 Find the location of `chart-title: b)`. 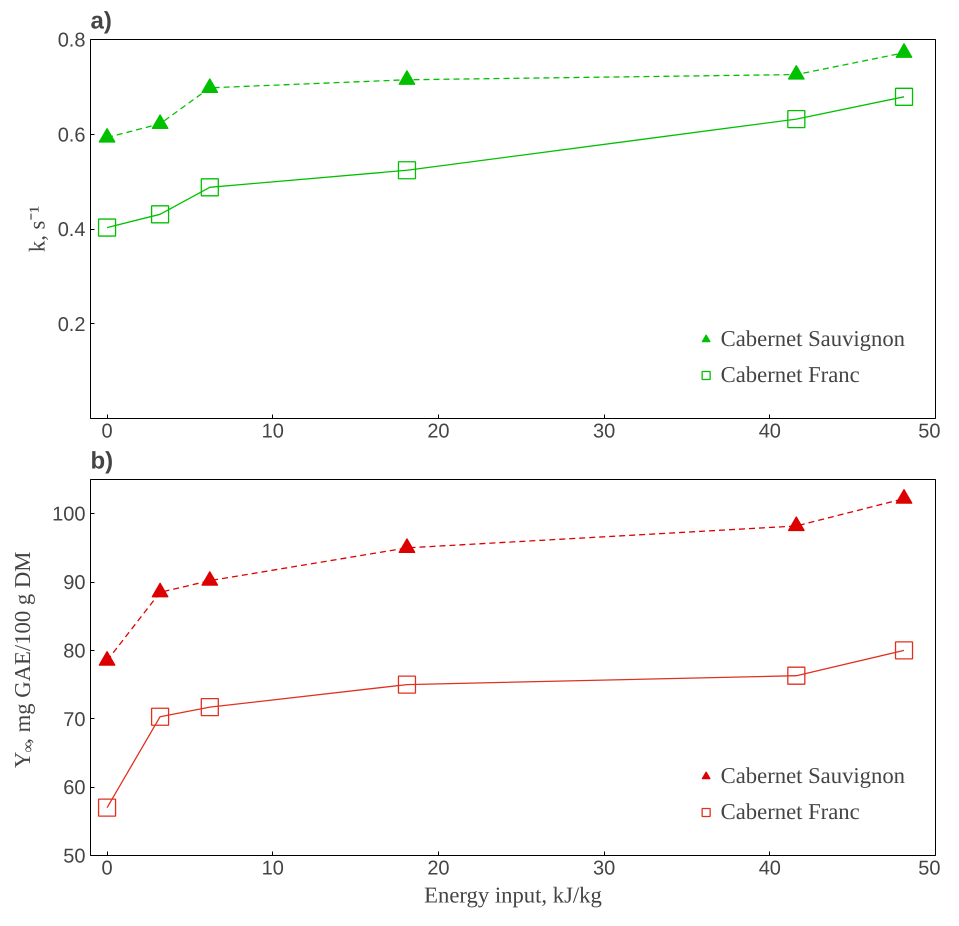

chart-title: b) is located at coordinates (102, 461).